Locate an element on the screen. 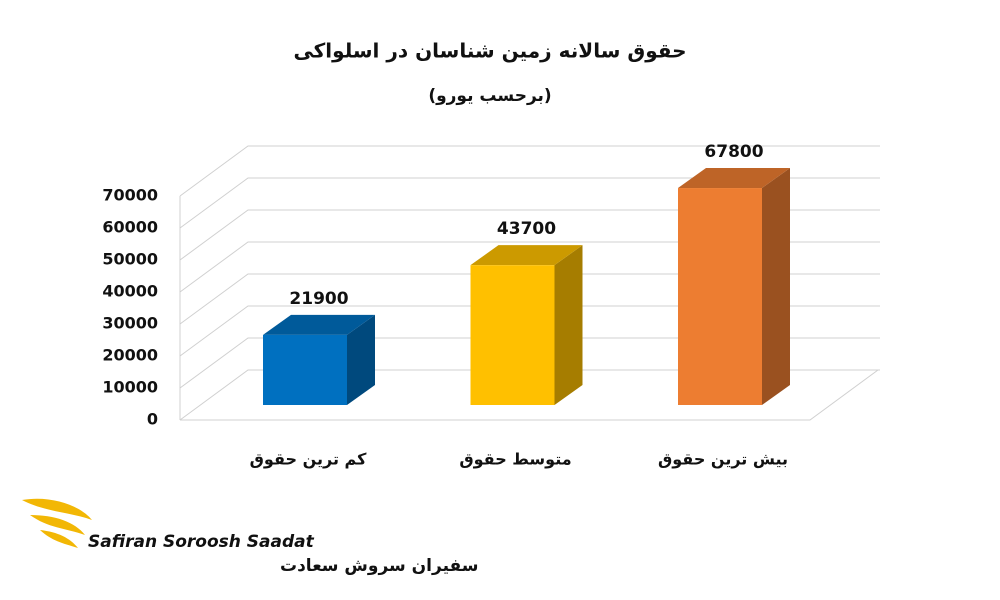 The width and height of the screenshot is (1000, 600). y-tick-label: 20000 is located at coordinates (130, 355).